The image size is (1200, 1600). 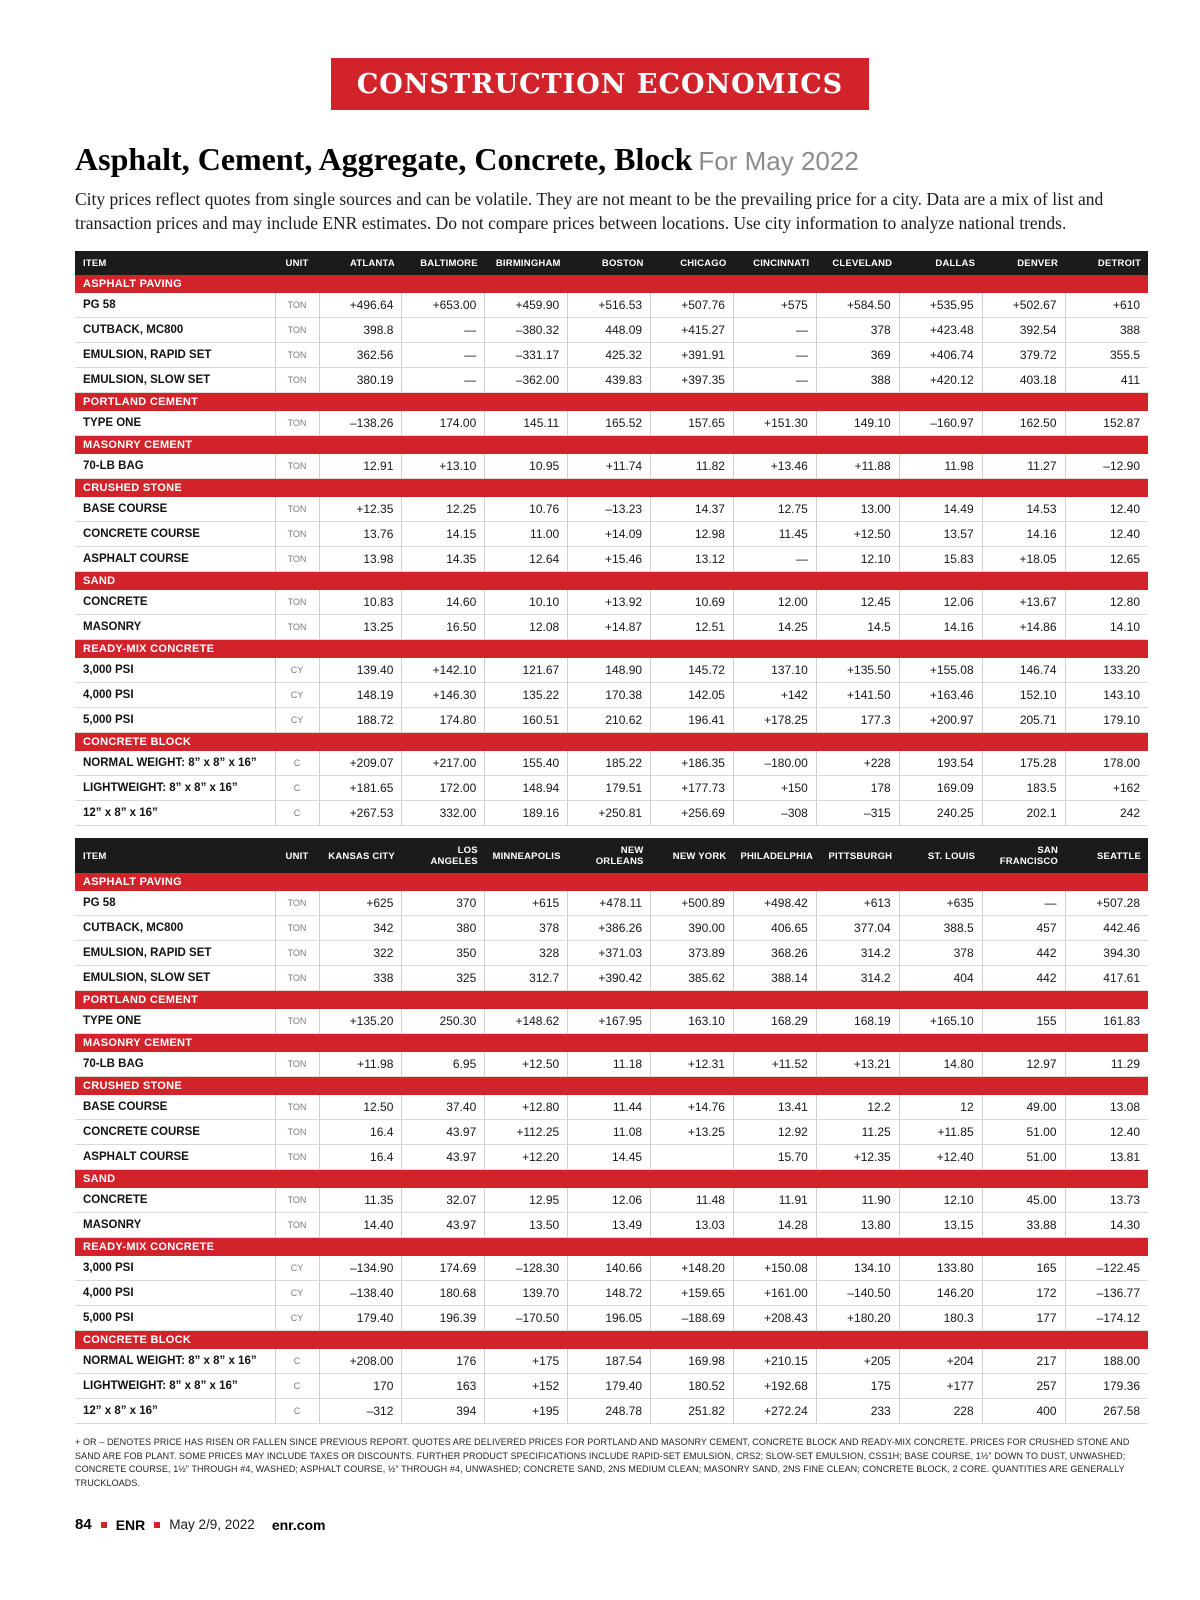 What do you see at coordinates (774, 1201) in the screenshot?
I see `price-cell: 11.91` at bounding box center [774, 1201].